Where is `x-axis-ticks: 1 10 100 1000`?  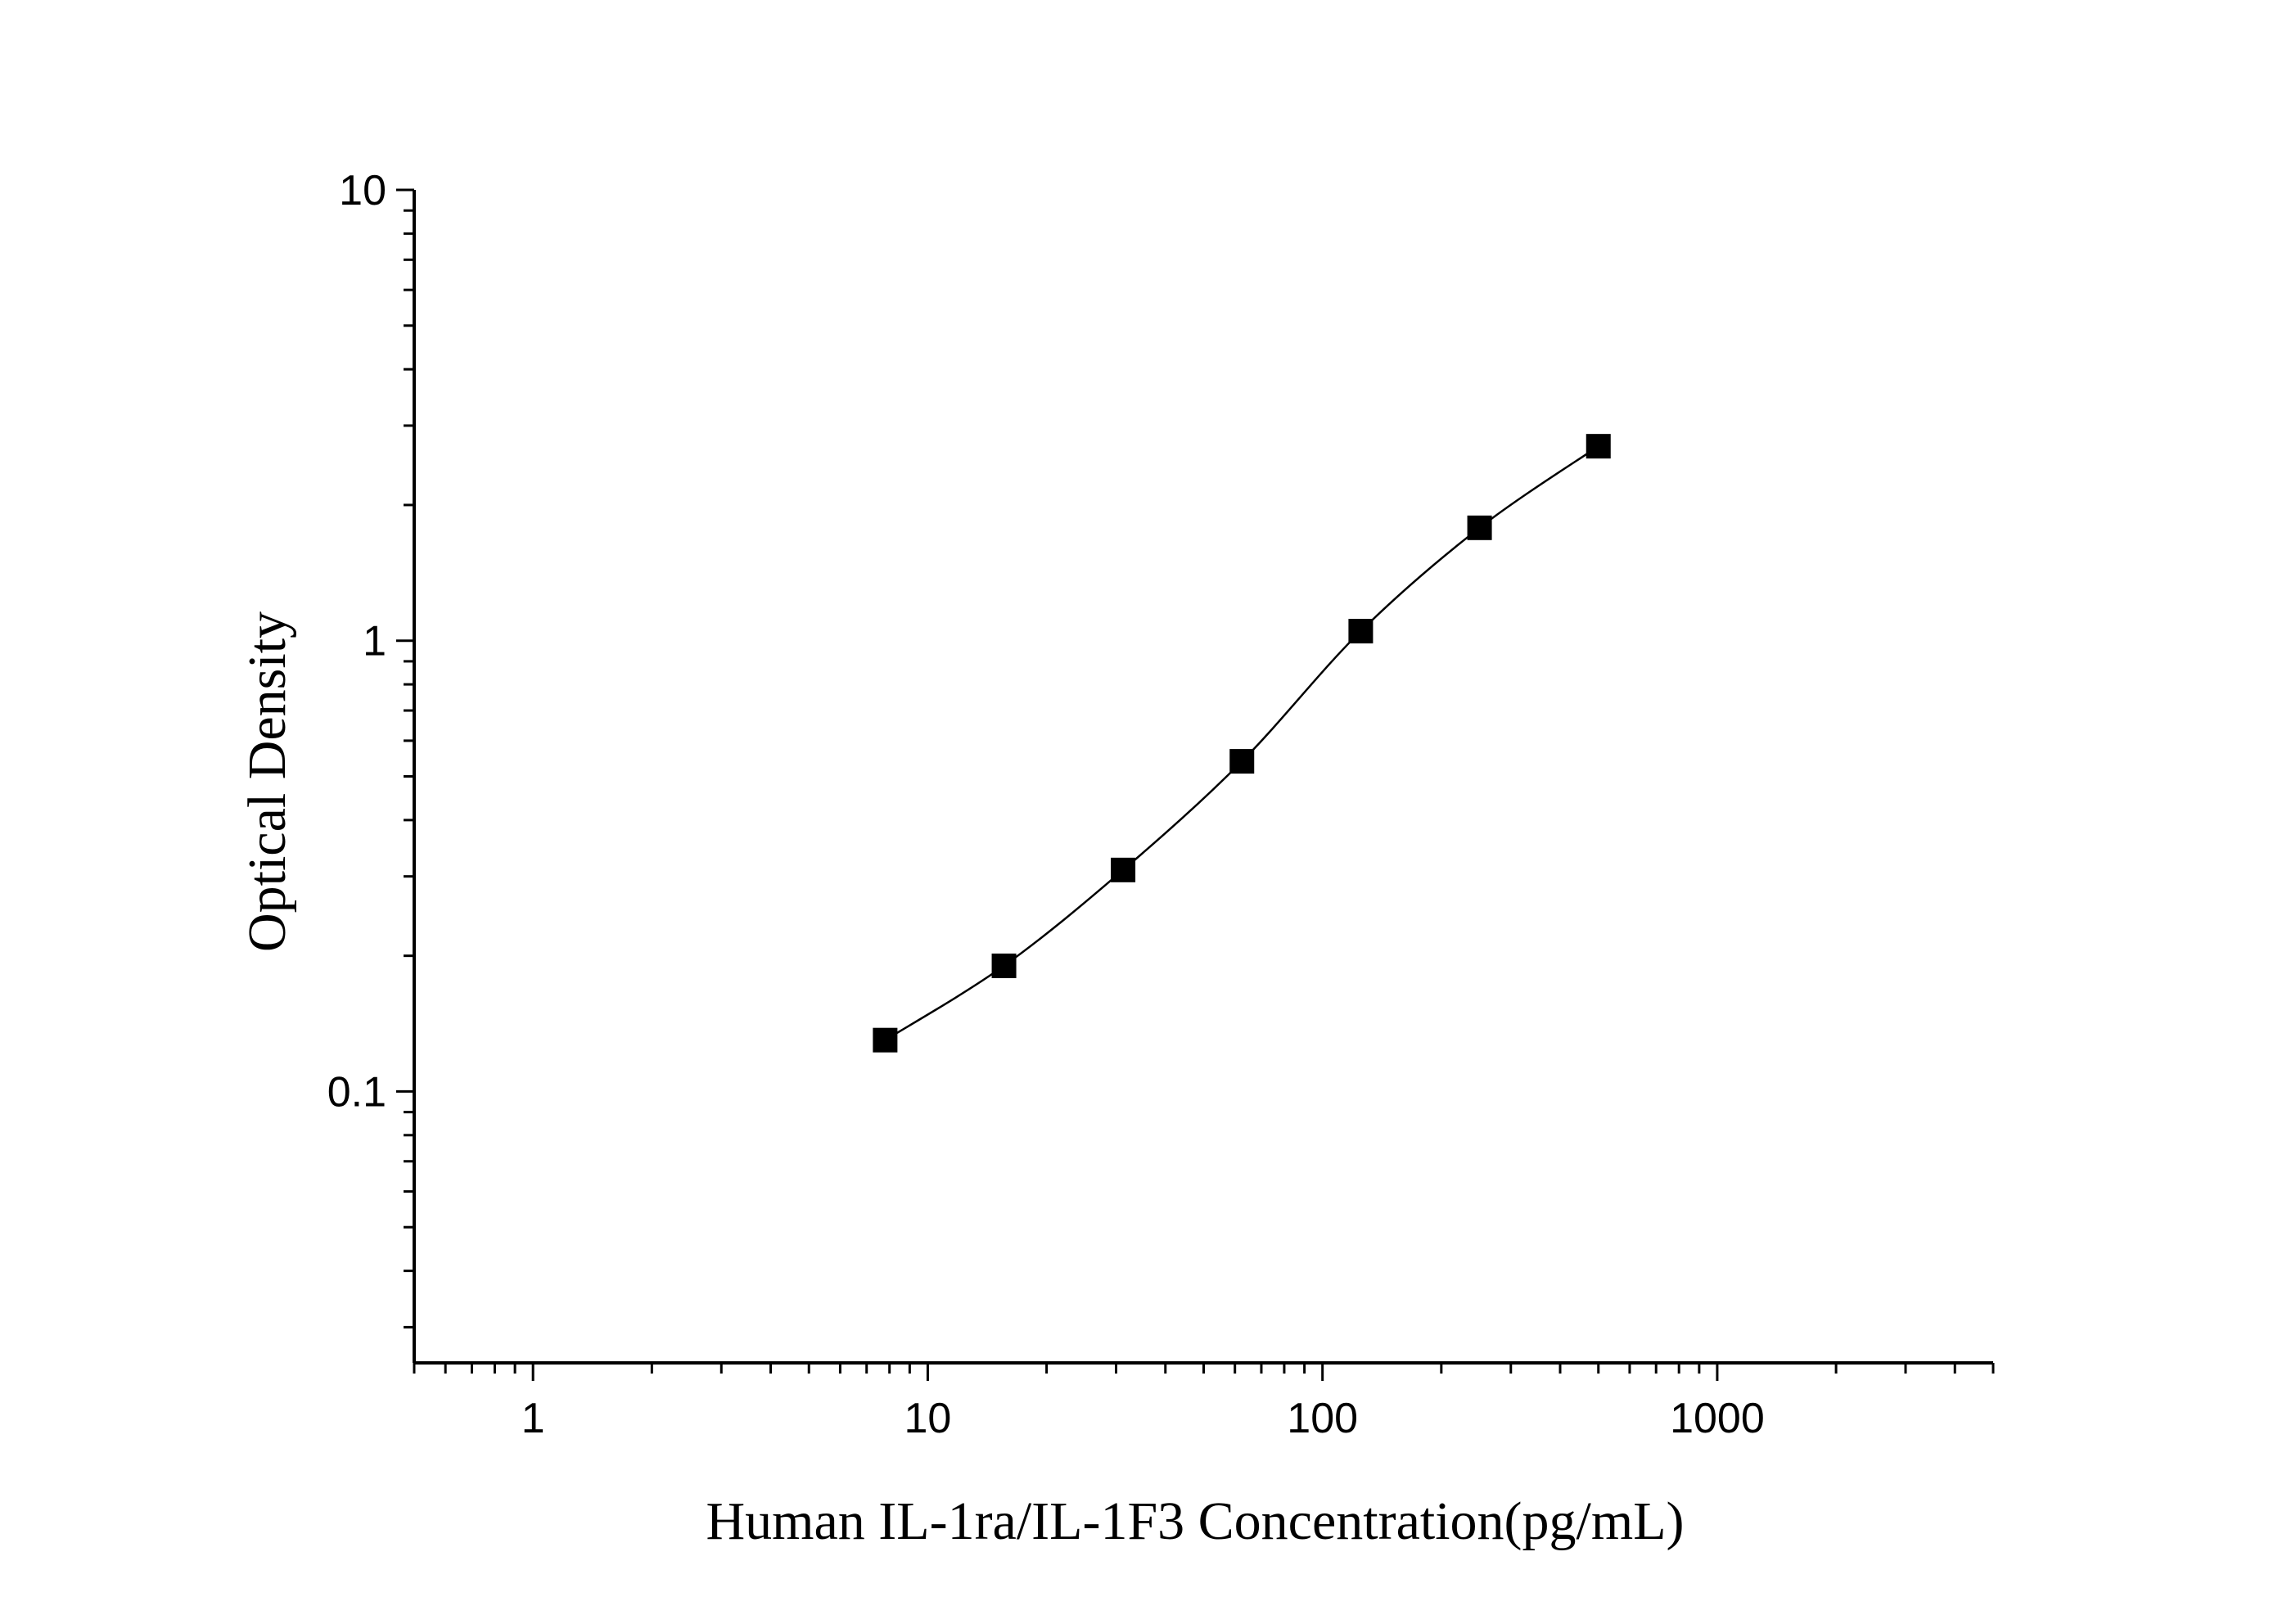 x-axis-ticks: 1 10 100 1000 is located at coordinates (1204, 1403).